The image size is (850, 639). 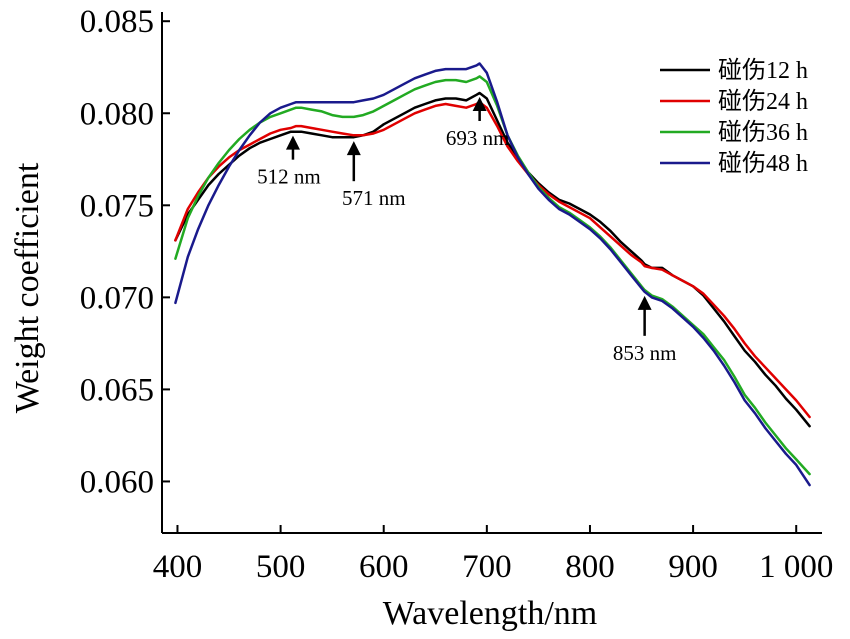 What do you see at coordinates (478, 138) in the screenshot?
I see `annotation-label: 693 nm` at bounding box center [478, 138].